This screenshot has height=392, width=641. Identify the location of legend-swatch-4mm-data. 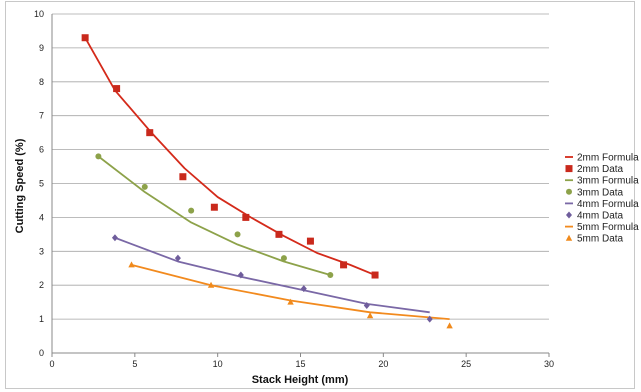
(569, 215).